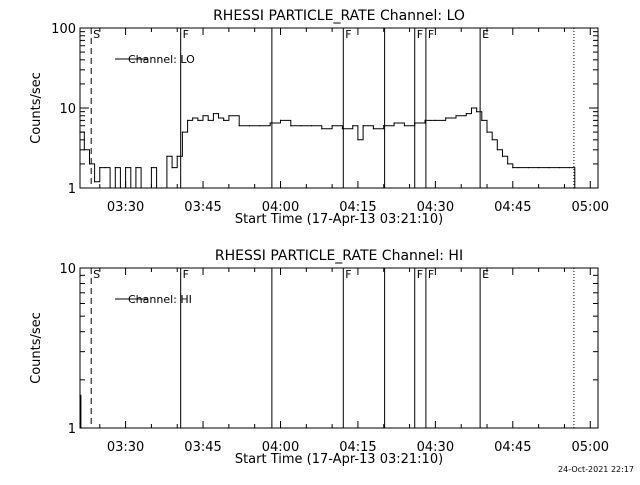  Describe the element at coordinates (63, 29) in the screenshot. I see `y-tick-label: 100` at that location.